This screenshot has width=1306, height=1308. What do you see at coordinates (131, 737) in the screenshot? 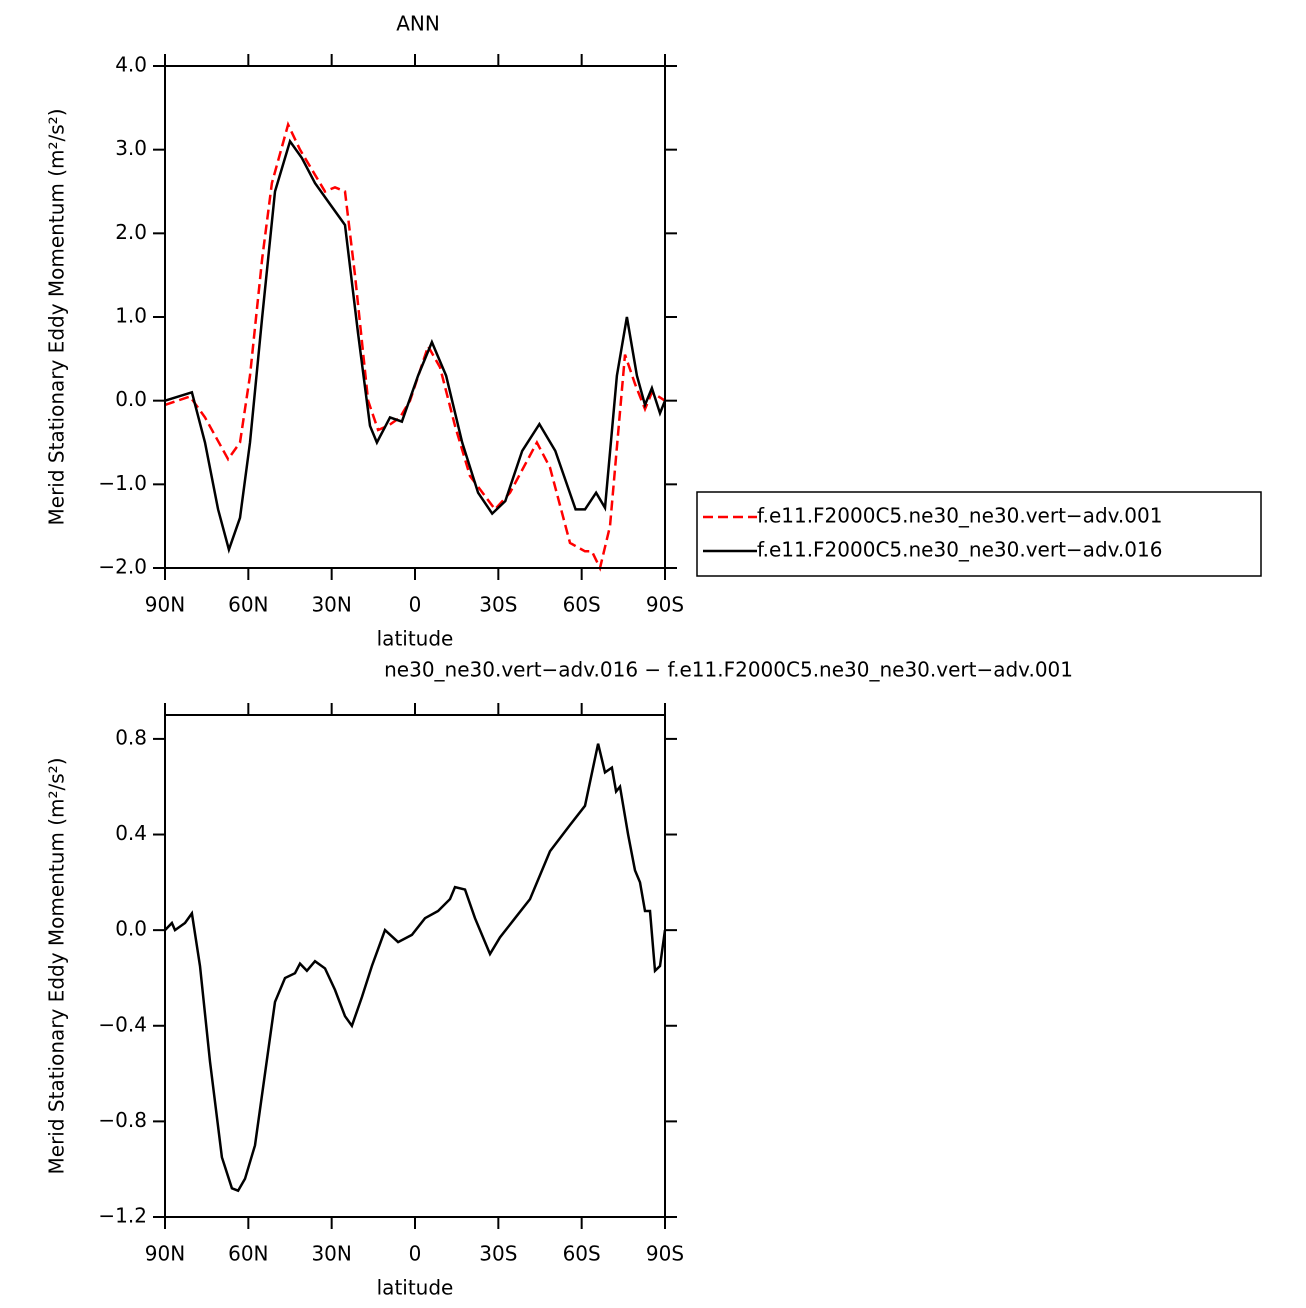
I see `y-tick-label: 0.8` at bounding box center [131, 737].